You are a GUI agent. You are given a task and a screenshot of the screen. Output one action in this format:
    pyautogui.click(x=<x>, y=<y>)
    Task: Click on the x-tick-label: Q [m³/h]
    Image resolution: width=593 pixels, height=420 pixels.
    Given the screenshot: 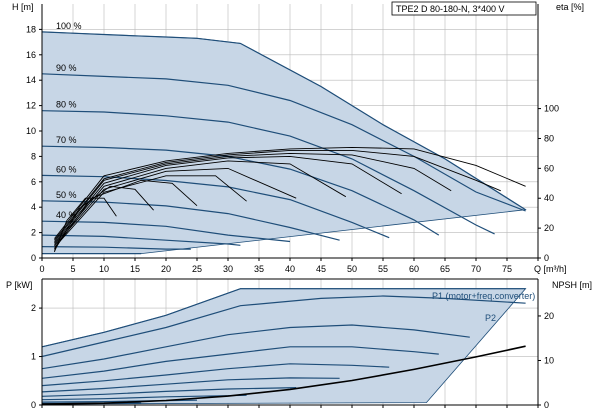 What is the action you would take?
    pyautogui.click(x=550, y=269)
    